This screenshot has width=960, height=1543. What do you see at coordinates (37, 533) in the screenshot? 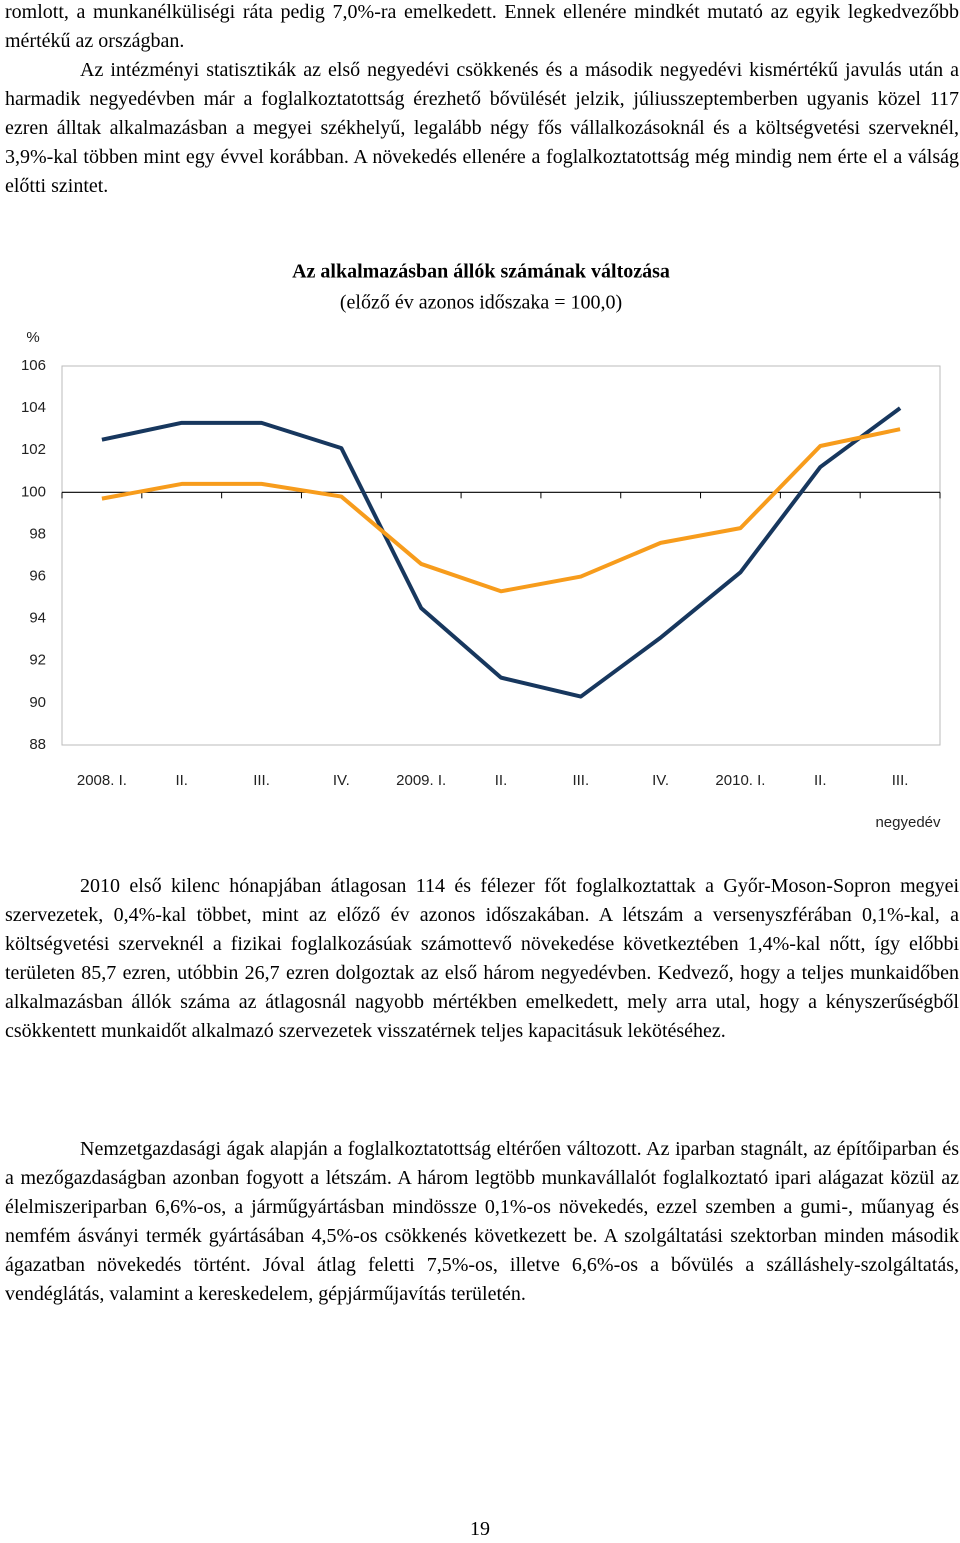
I see `y-tick-label: 98` at bounding box center [37, 533].